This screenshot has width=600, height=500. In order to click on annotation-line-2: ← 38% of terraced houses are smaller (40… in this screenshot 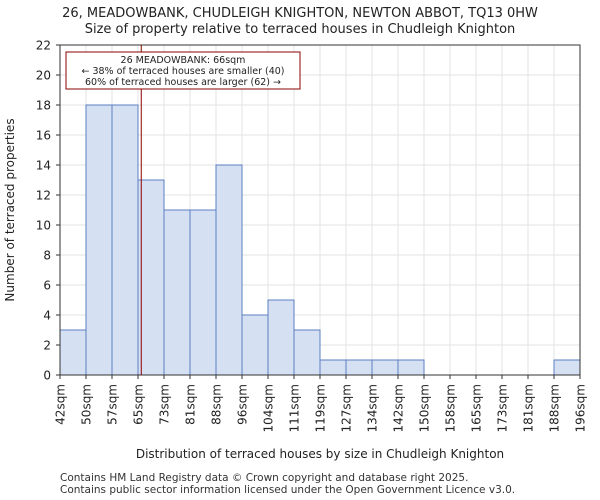, I will do `click(182, 71)`.